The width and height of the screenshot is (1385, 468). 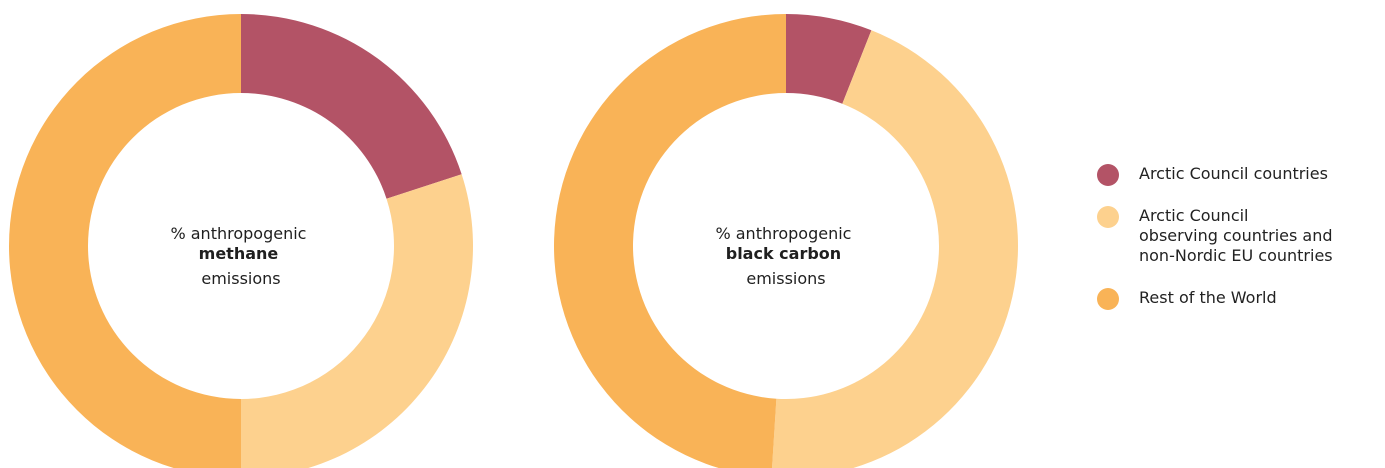 I want to click on black-carbon-slice-arctic, so click(x=829, y=59).